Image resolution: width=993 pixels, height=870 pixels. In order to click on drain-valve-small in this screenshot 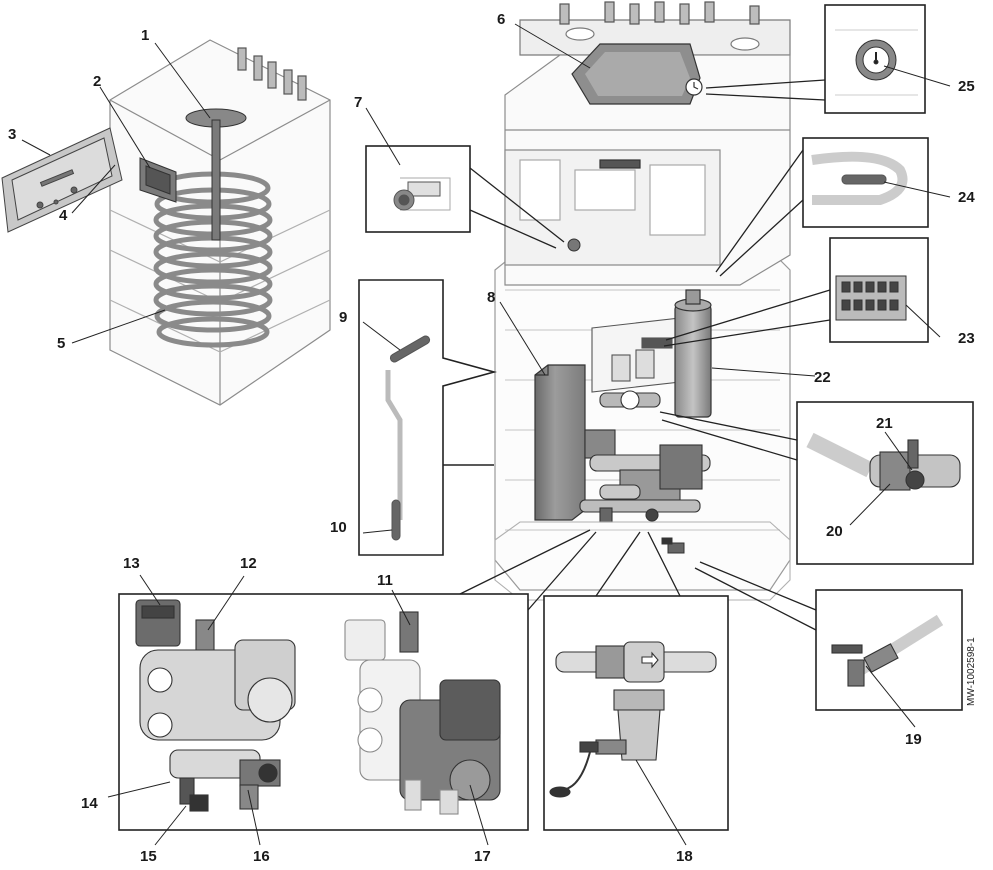, I will do `click(673, 545)`.